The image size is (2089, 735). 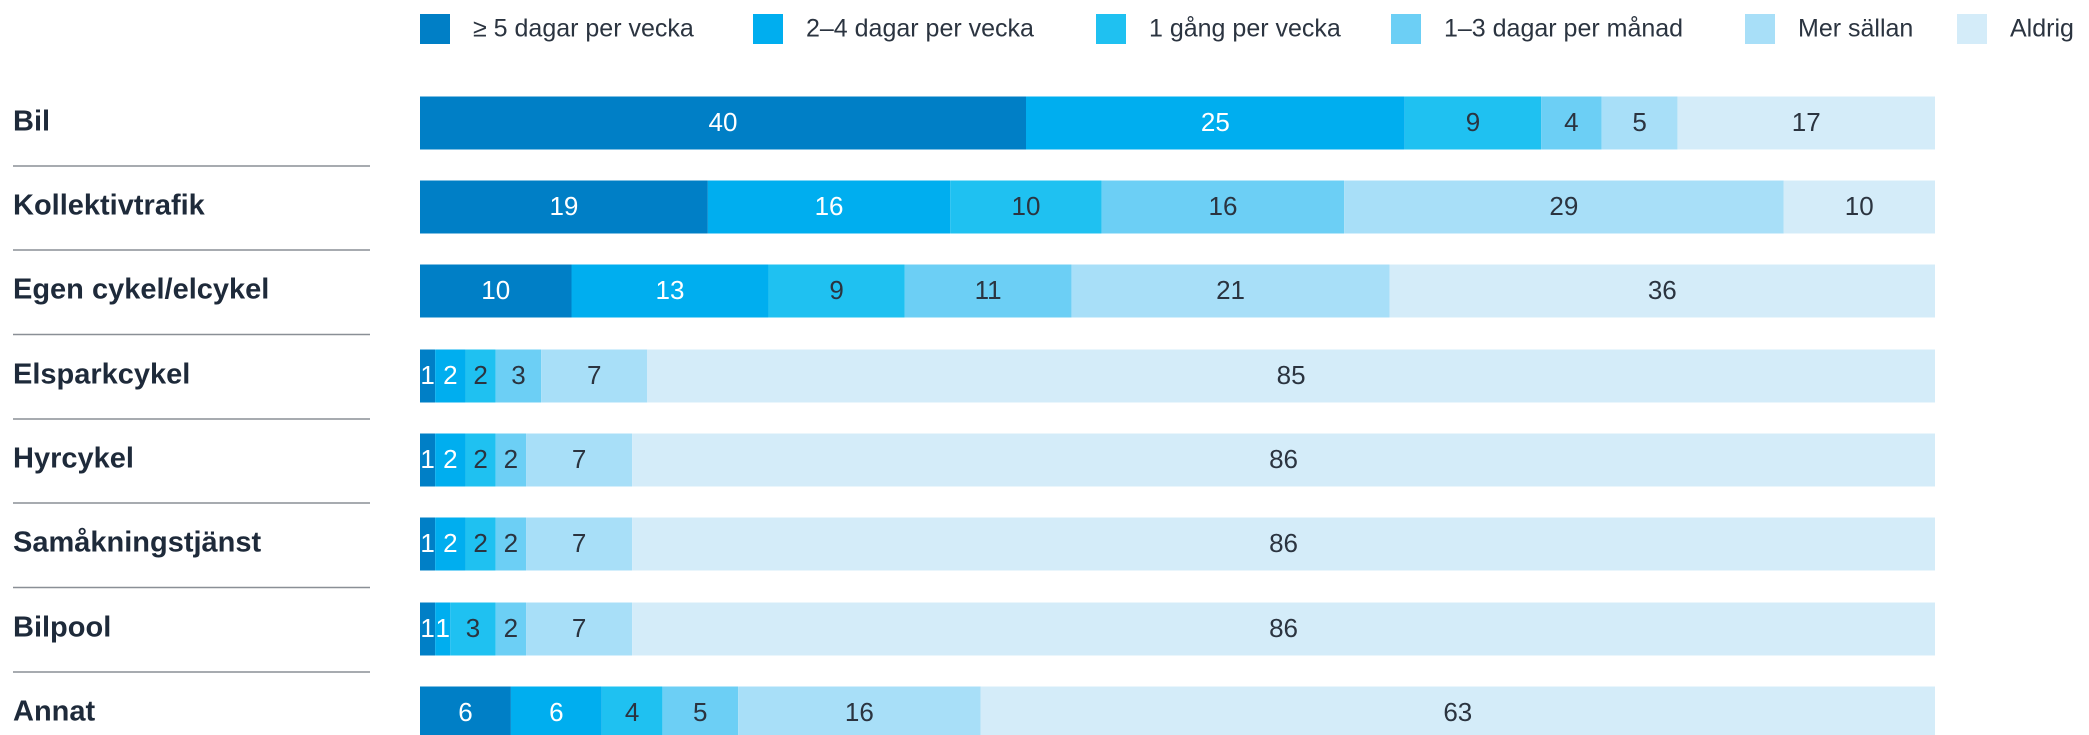 I want to click on value-label: 29, so click(x=1563, y=206).